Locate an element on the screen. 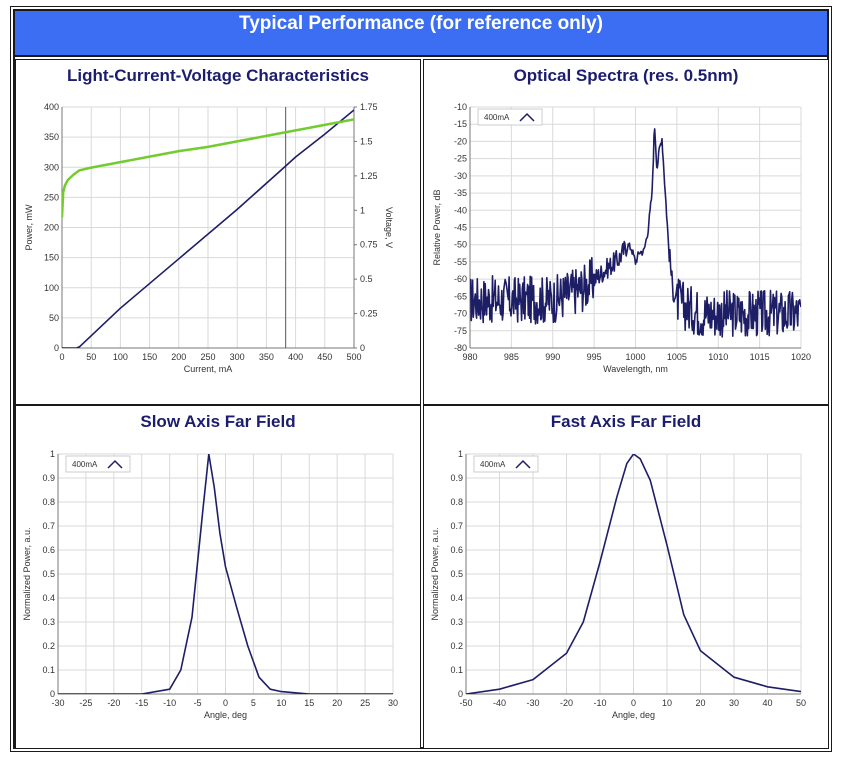  y-tick-label: 0.6 is located at coordinates (48, 550).